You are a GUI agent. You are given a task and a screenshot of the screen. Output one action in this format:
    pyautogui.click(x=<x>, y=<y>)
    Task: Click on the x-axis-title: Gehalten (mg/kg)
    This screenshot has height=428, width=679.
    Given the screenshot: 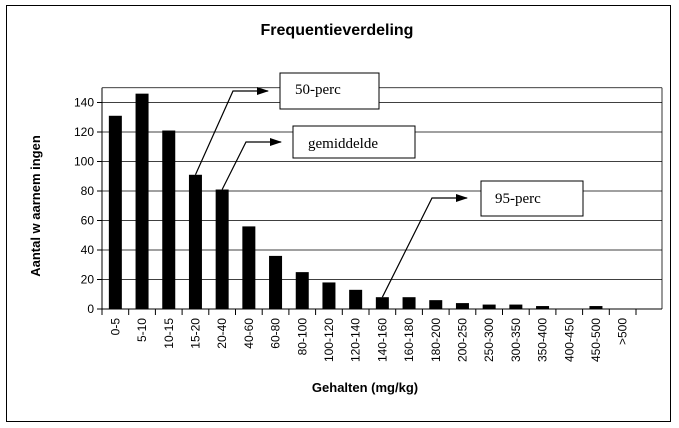 What is the action you would take?
    pyautogui.click(x=365, y=387)
    